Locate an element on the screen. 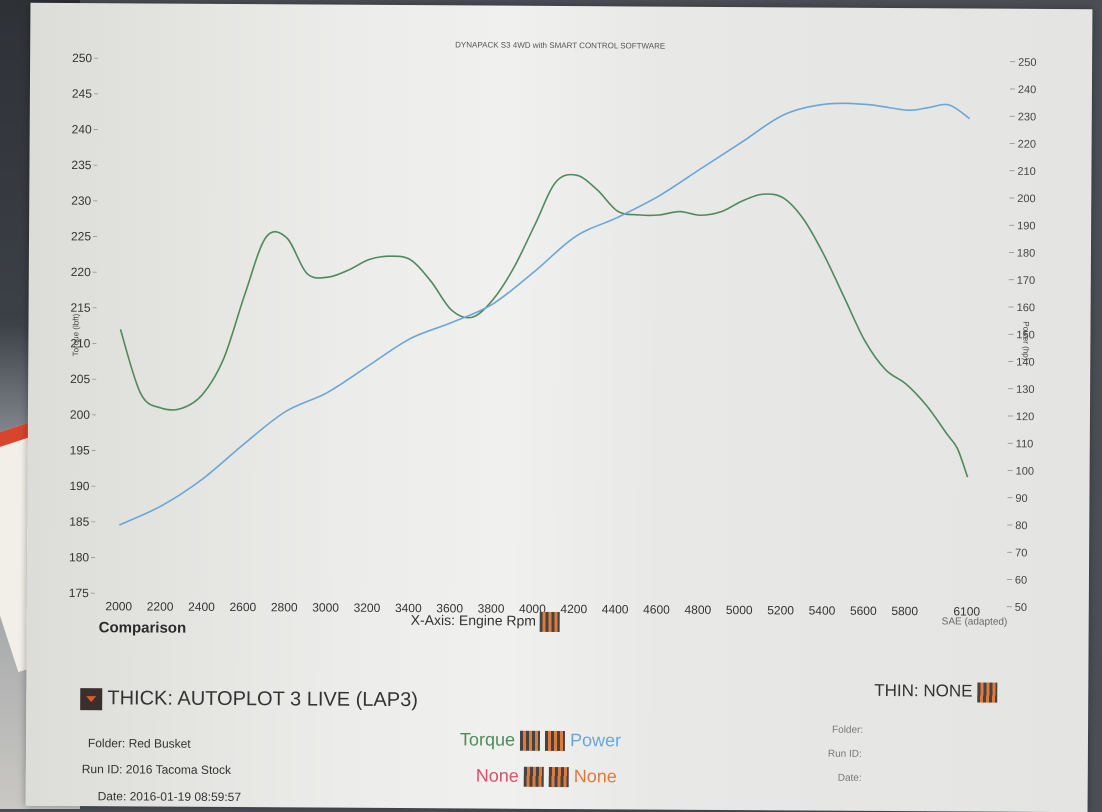 Image resolution: width=1102 pixels, height=812 pixels. y-left-tick-label: 245 is located at coordinates (82, 94).